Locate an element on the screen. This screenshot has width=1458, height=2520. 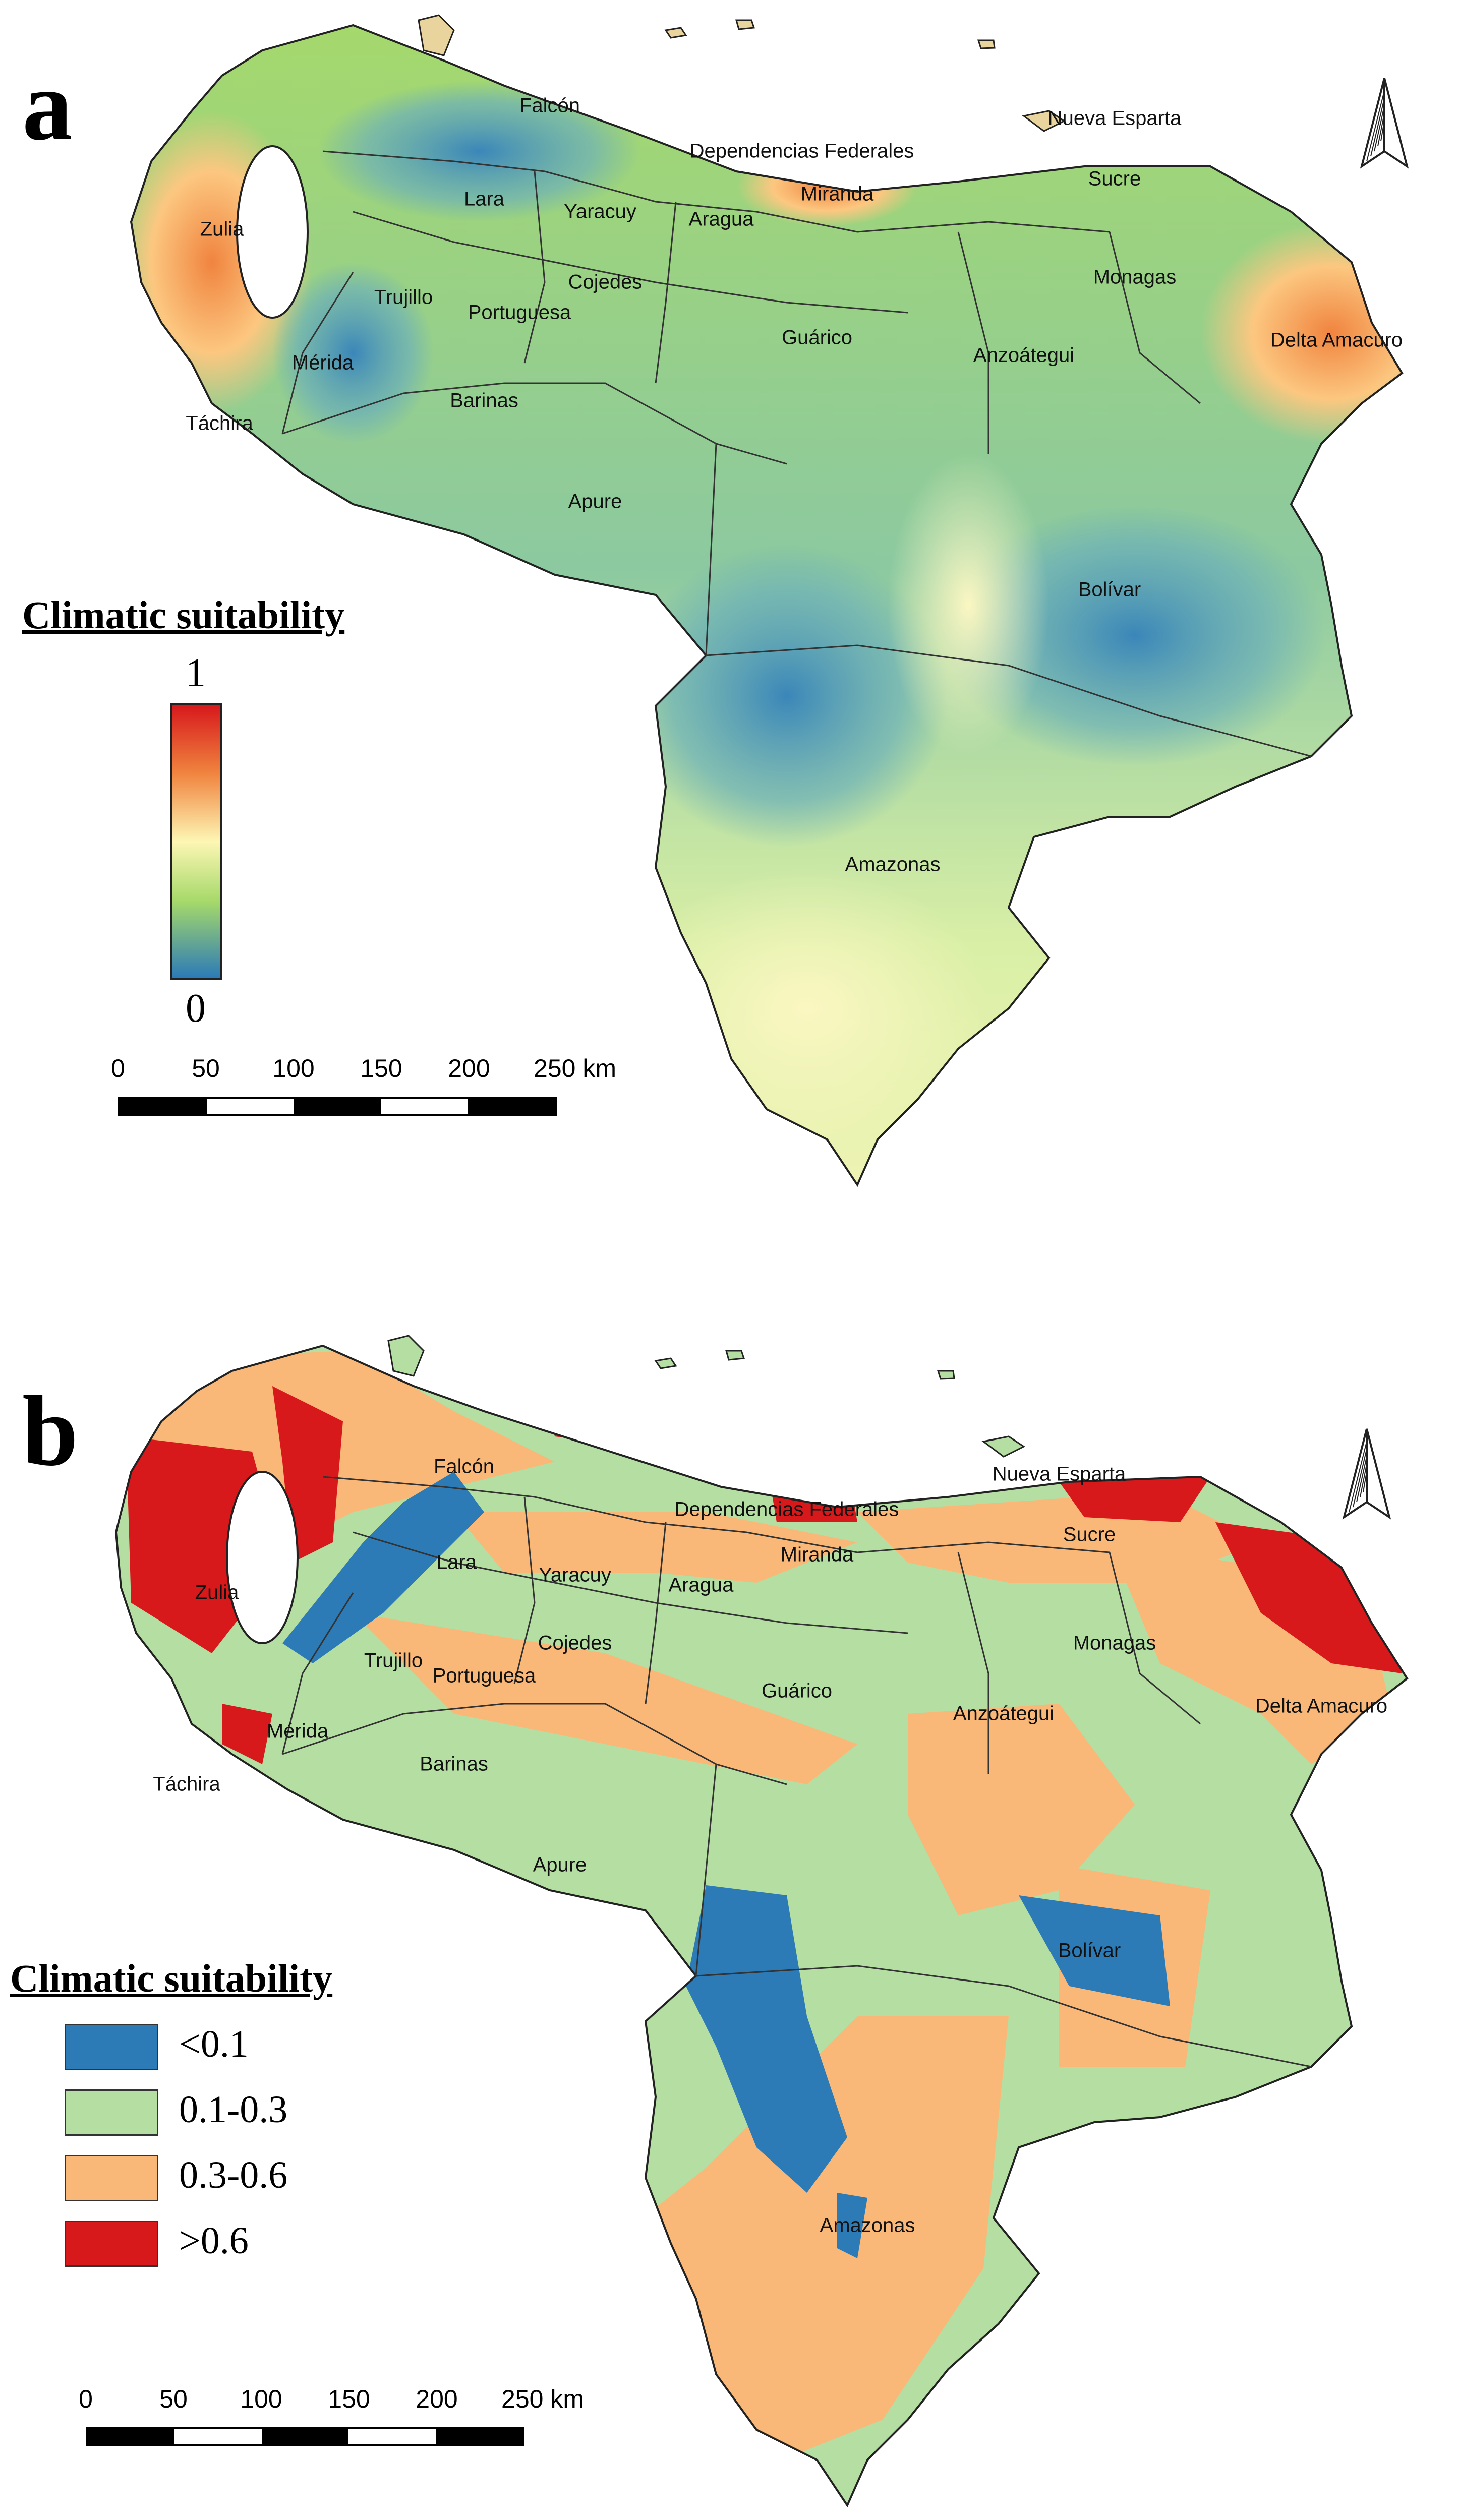
legend-swatch-medium is located at coordinates (111, 2178).